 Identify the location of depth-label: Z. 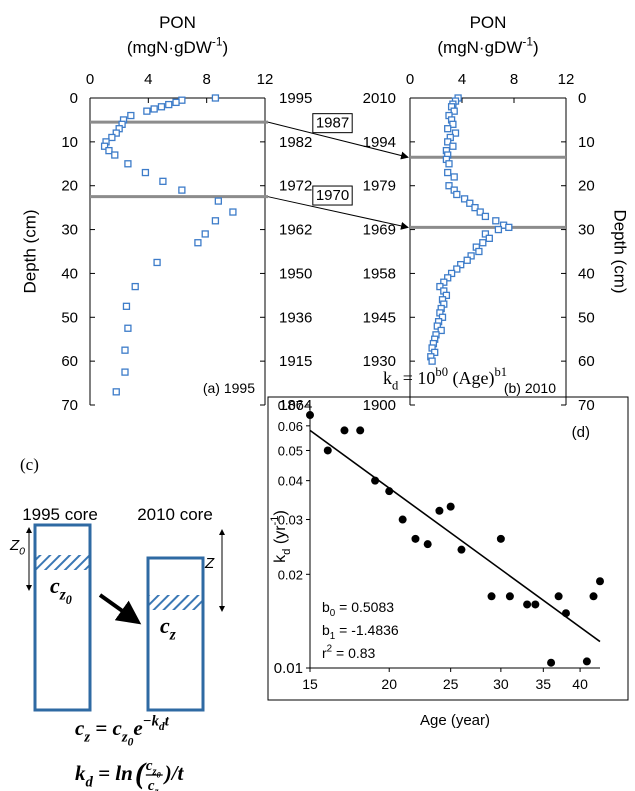
(209, 563).